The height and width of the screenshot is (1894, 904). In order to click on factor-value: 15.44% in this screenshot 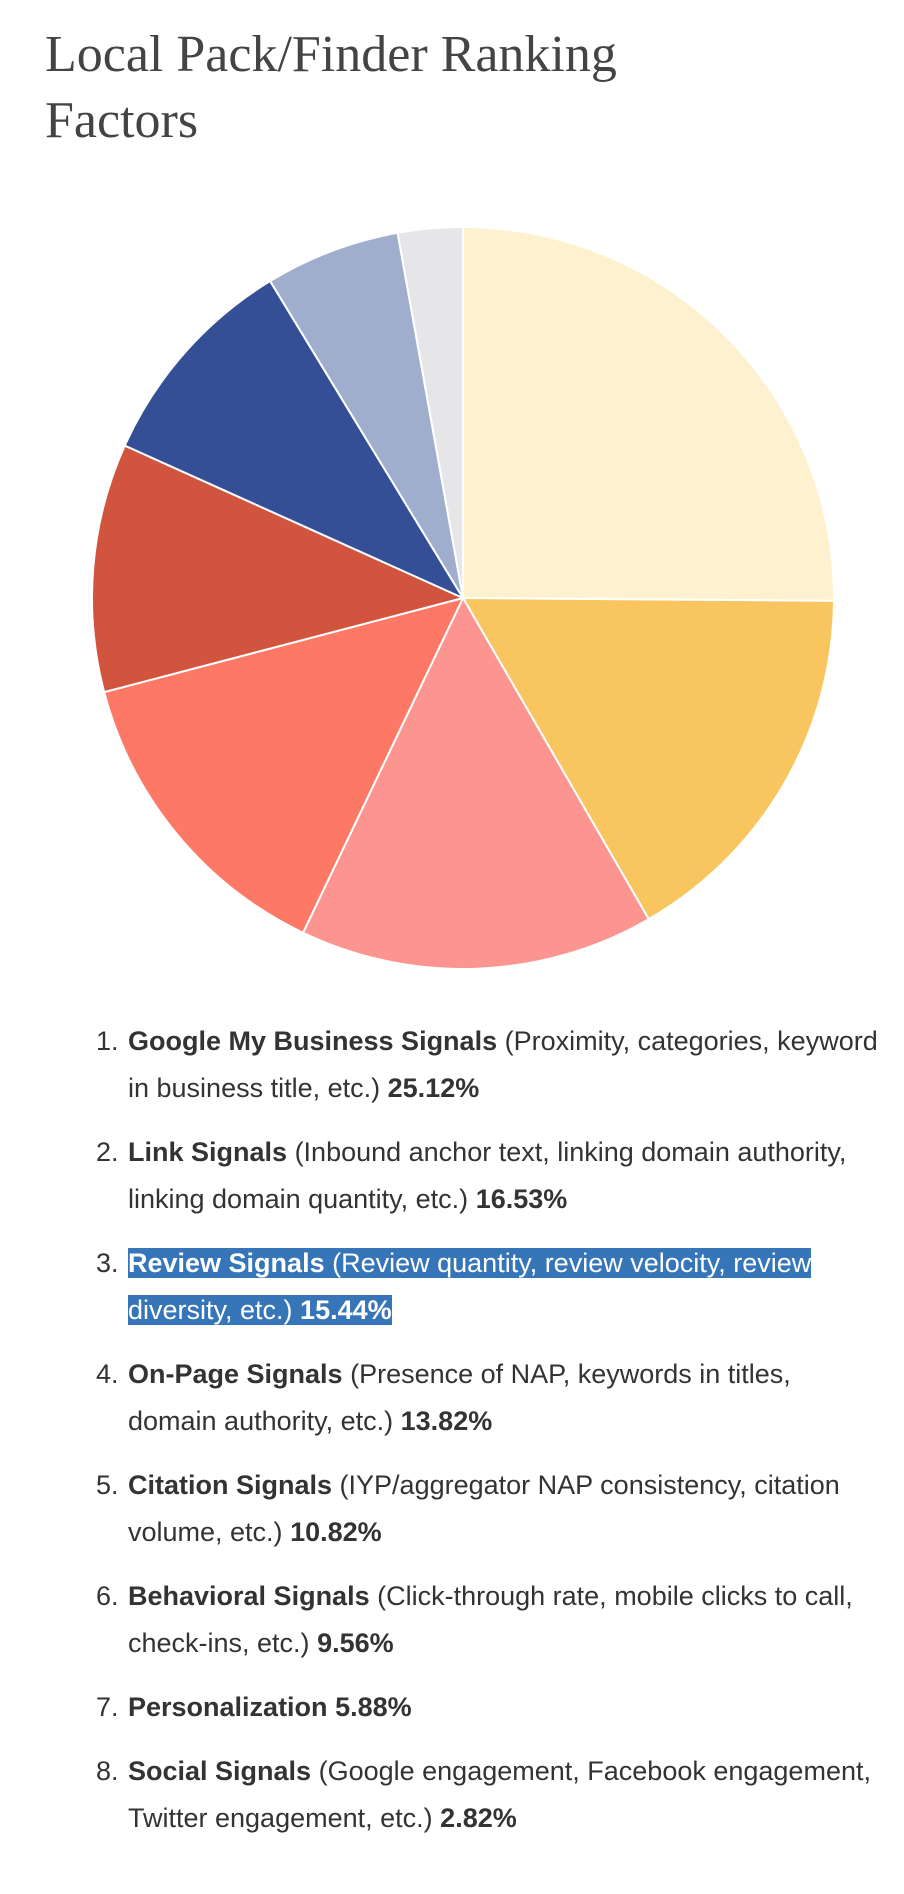, I will do `click(346, 1310)`.